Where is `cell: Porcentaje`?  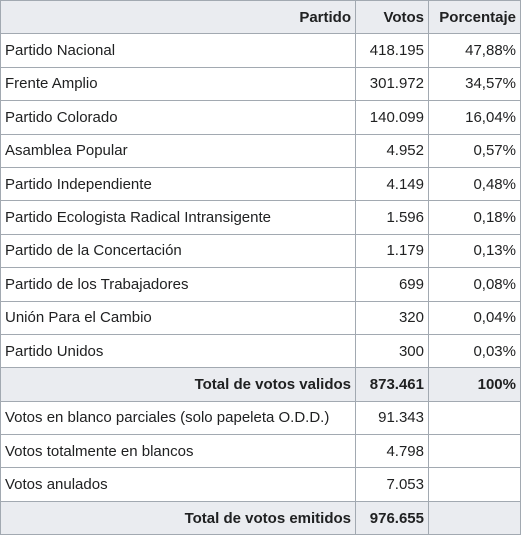
cell: Porcentaje is located at coordinates (474, 17).